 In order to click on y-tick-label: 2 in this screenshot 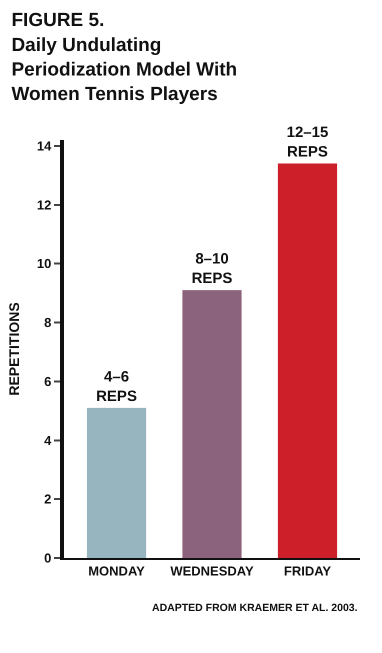, I will do `click(48, 499)`.